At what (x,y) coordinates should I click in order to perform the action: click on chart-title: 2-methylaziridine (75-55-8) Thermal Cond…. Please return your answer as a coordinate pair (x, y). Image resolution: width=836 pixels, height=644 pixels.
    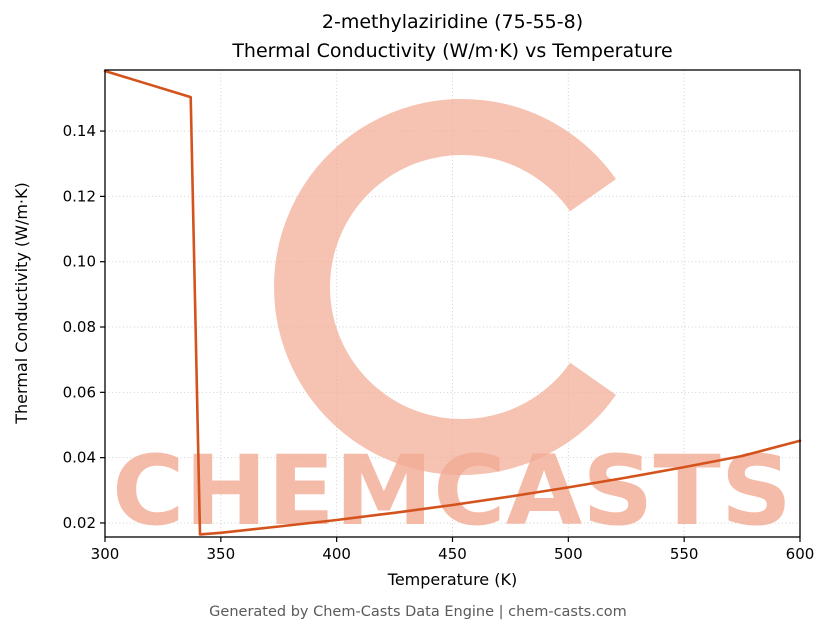
    Looking at the image, I should click on (452, 37).